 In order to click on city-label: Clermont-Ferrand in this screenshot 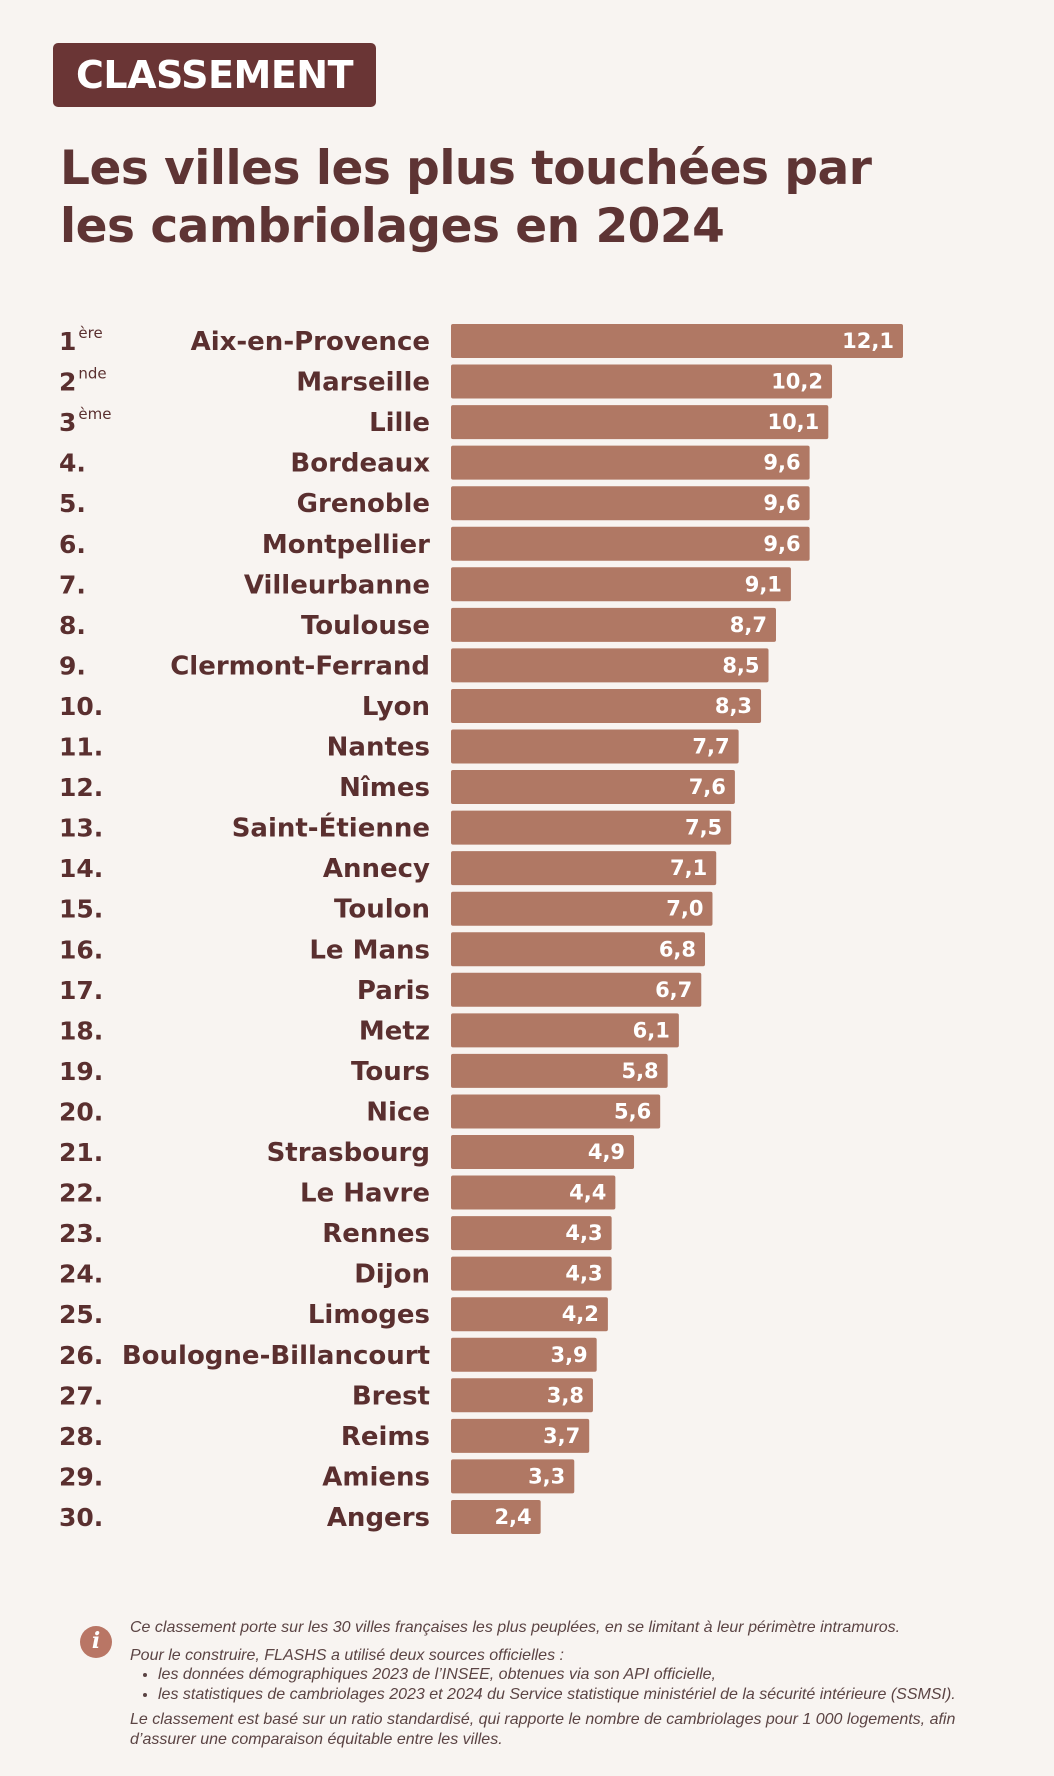, I will do `click(300, 666)`.